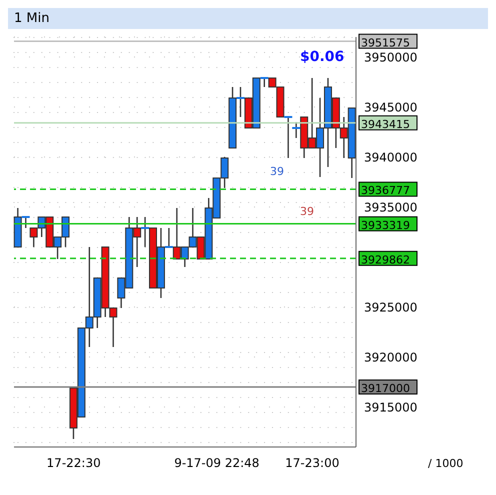 The height and width of the screenshot is (495, 496). What do you see at coordinates (391, 357) in the screenshot?
I see `y-tick-label: 3920000` at bounding box center [391, 357].